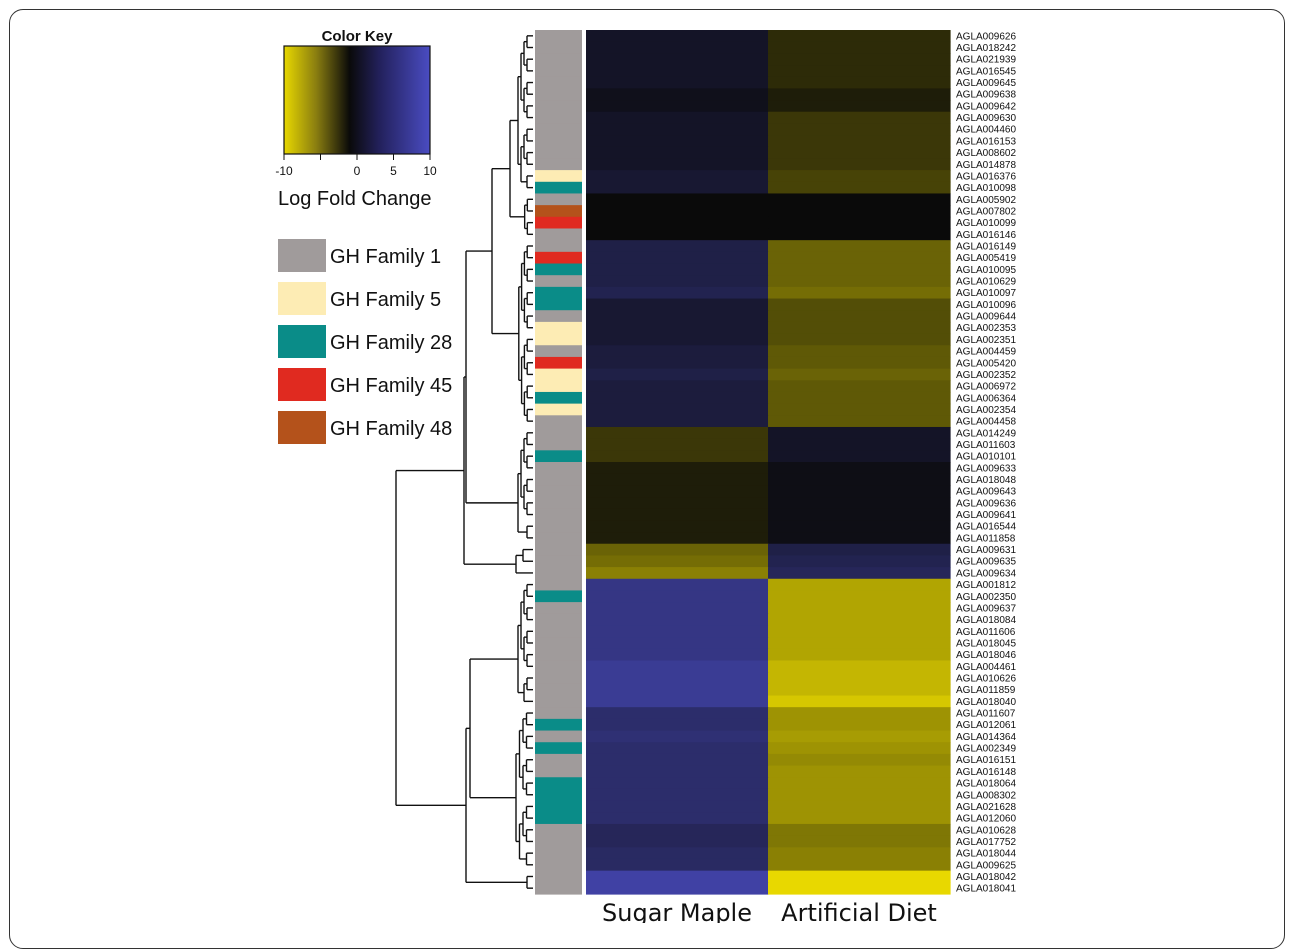 This screenshot has height=949, width=1295. Describe the element at coordinates (986, 328) in the screenshot. I see `gene-label: AGLA002353` at that location.